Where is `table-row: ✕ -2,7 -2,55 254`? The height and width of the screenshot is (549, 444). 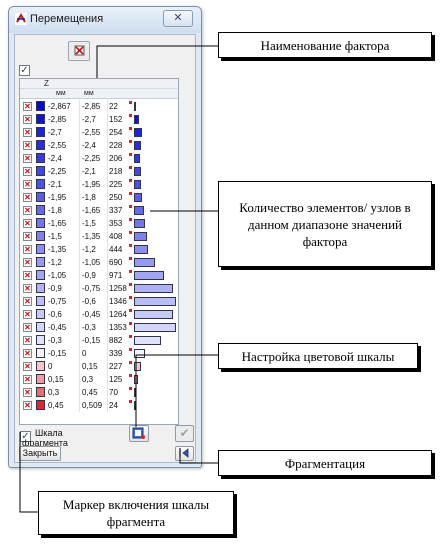
table-row: ✕ -2,7 -2,55 254 is located at coordinates (99, 132).